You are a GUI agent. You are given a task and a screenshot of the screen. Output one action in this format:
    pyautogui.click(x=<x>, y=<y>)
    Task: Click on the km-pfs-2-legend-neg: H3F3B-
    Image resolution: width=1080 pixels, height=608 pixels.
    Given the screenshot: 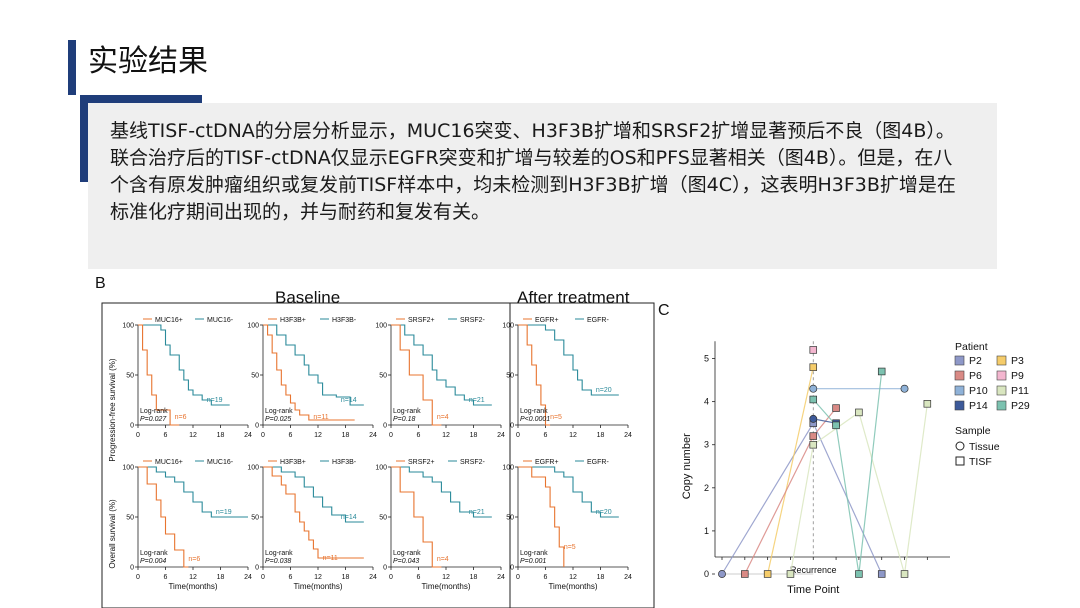 What is the action you would take?
    pyautogui.click(x=344, y=320)
    